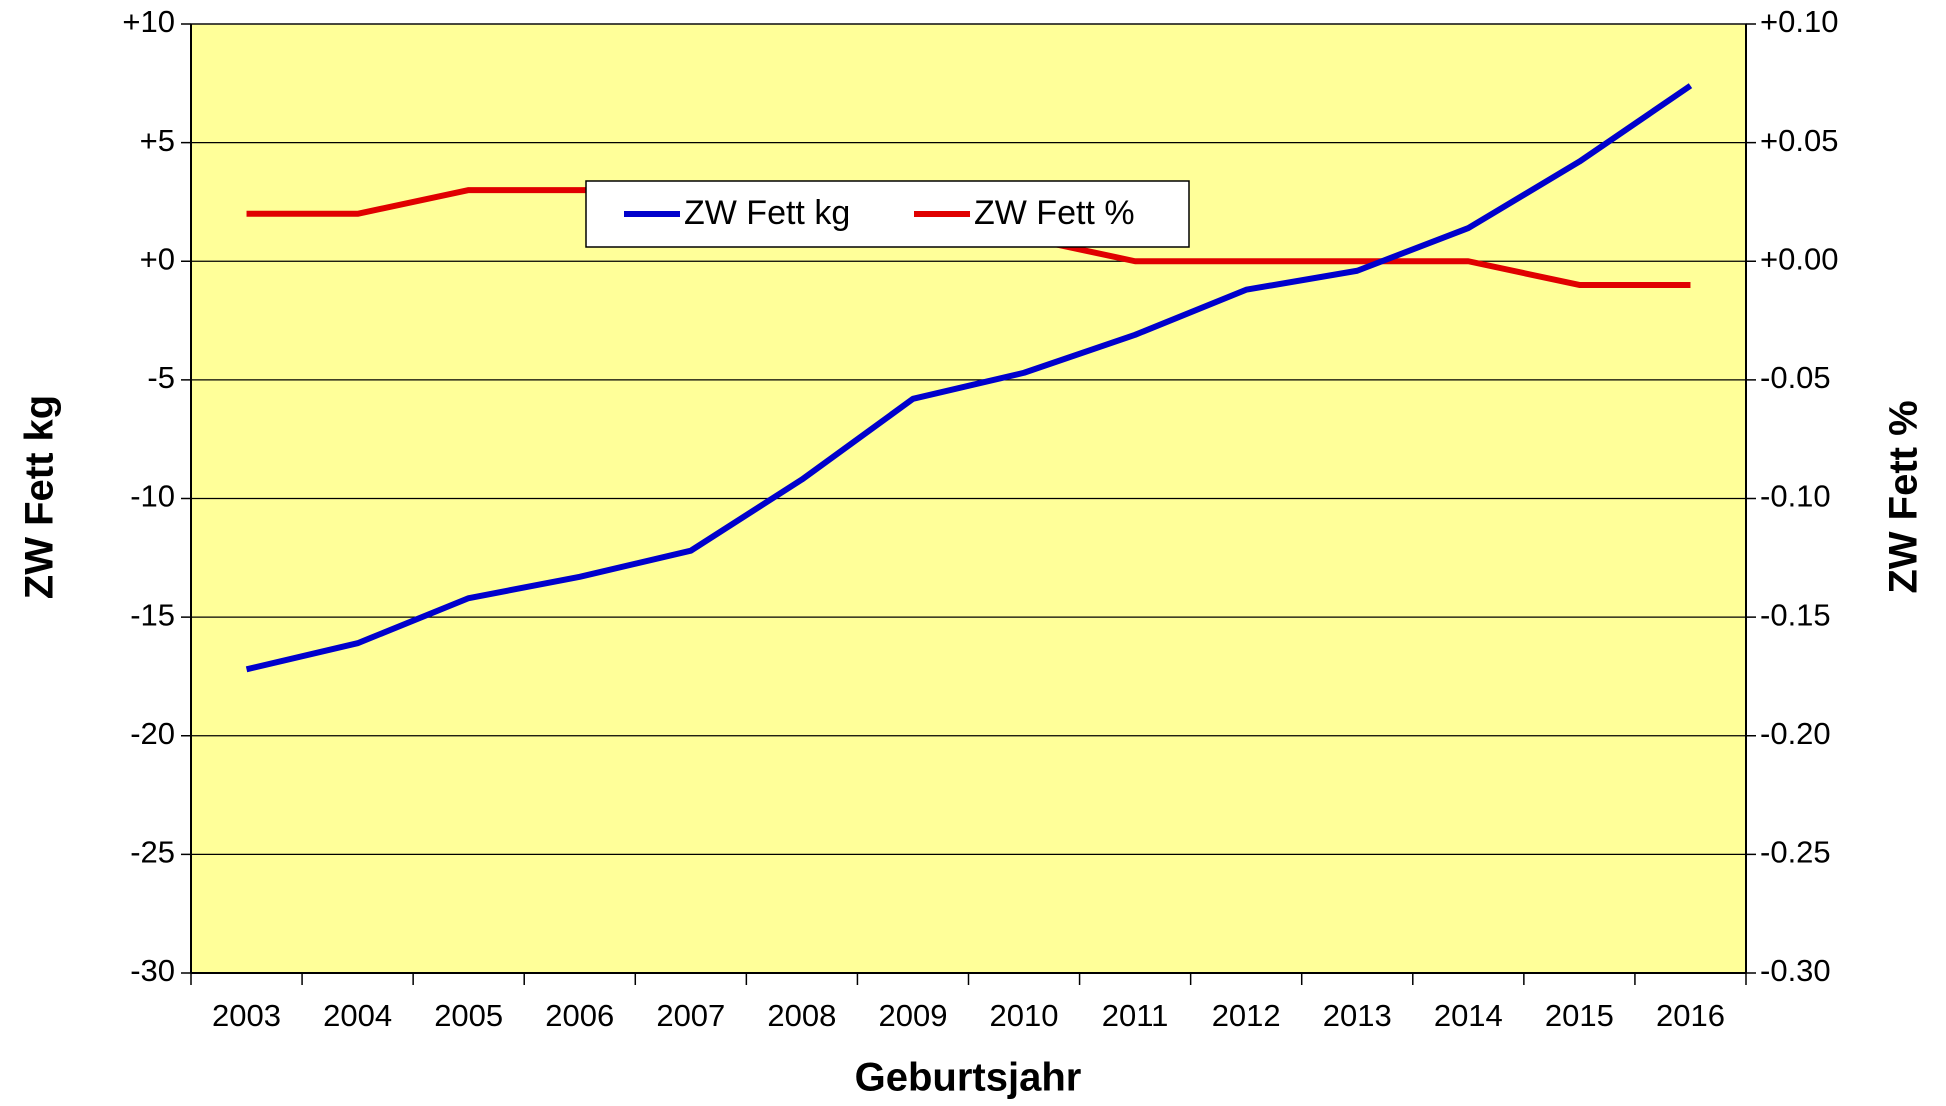 This screenshot has width=1946, height=1106. I want to click on x-axis-title: Geburtsjahr, so click(968, 1078).